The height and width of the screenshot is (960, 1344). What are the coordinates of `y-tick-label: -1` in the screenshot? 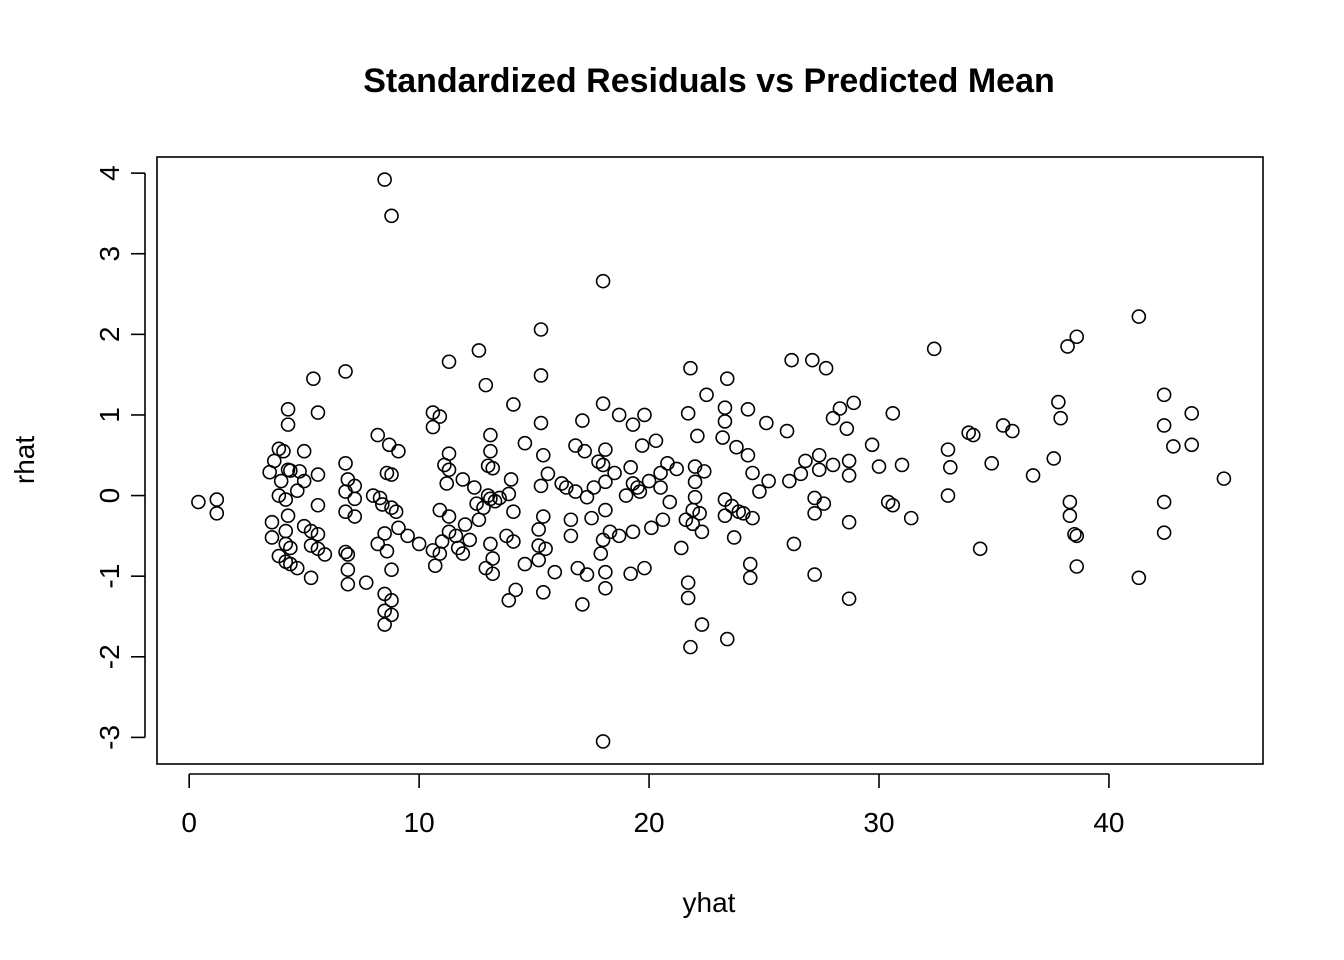 It's located at (109, 576).